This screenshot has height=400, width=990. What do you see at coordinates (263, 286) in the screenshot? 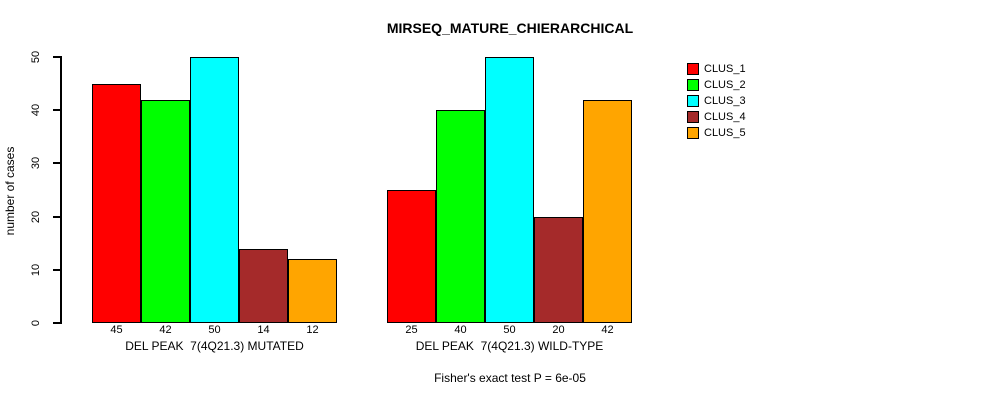
I see `bar-clus_4-group1` at bounding box center [263, 286].